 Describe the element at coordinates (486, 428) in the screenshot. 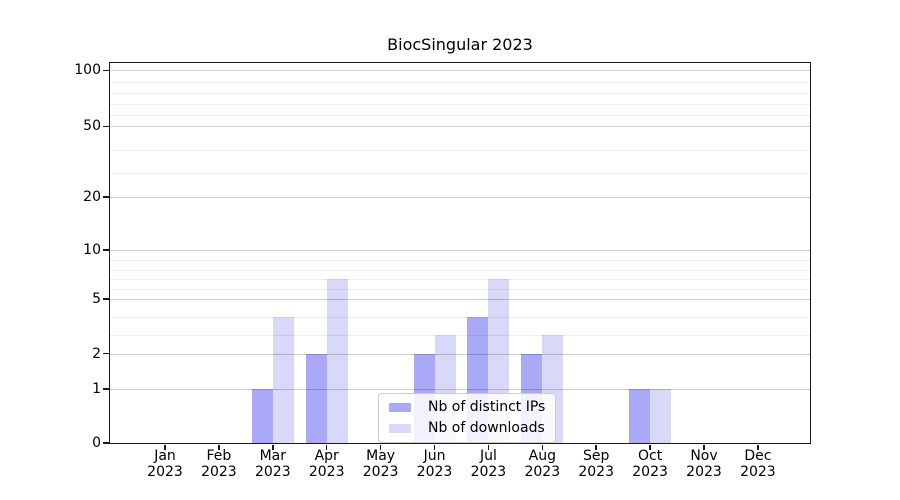

I see `legend-label: Nb of downloads` at that location.